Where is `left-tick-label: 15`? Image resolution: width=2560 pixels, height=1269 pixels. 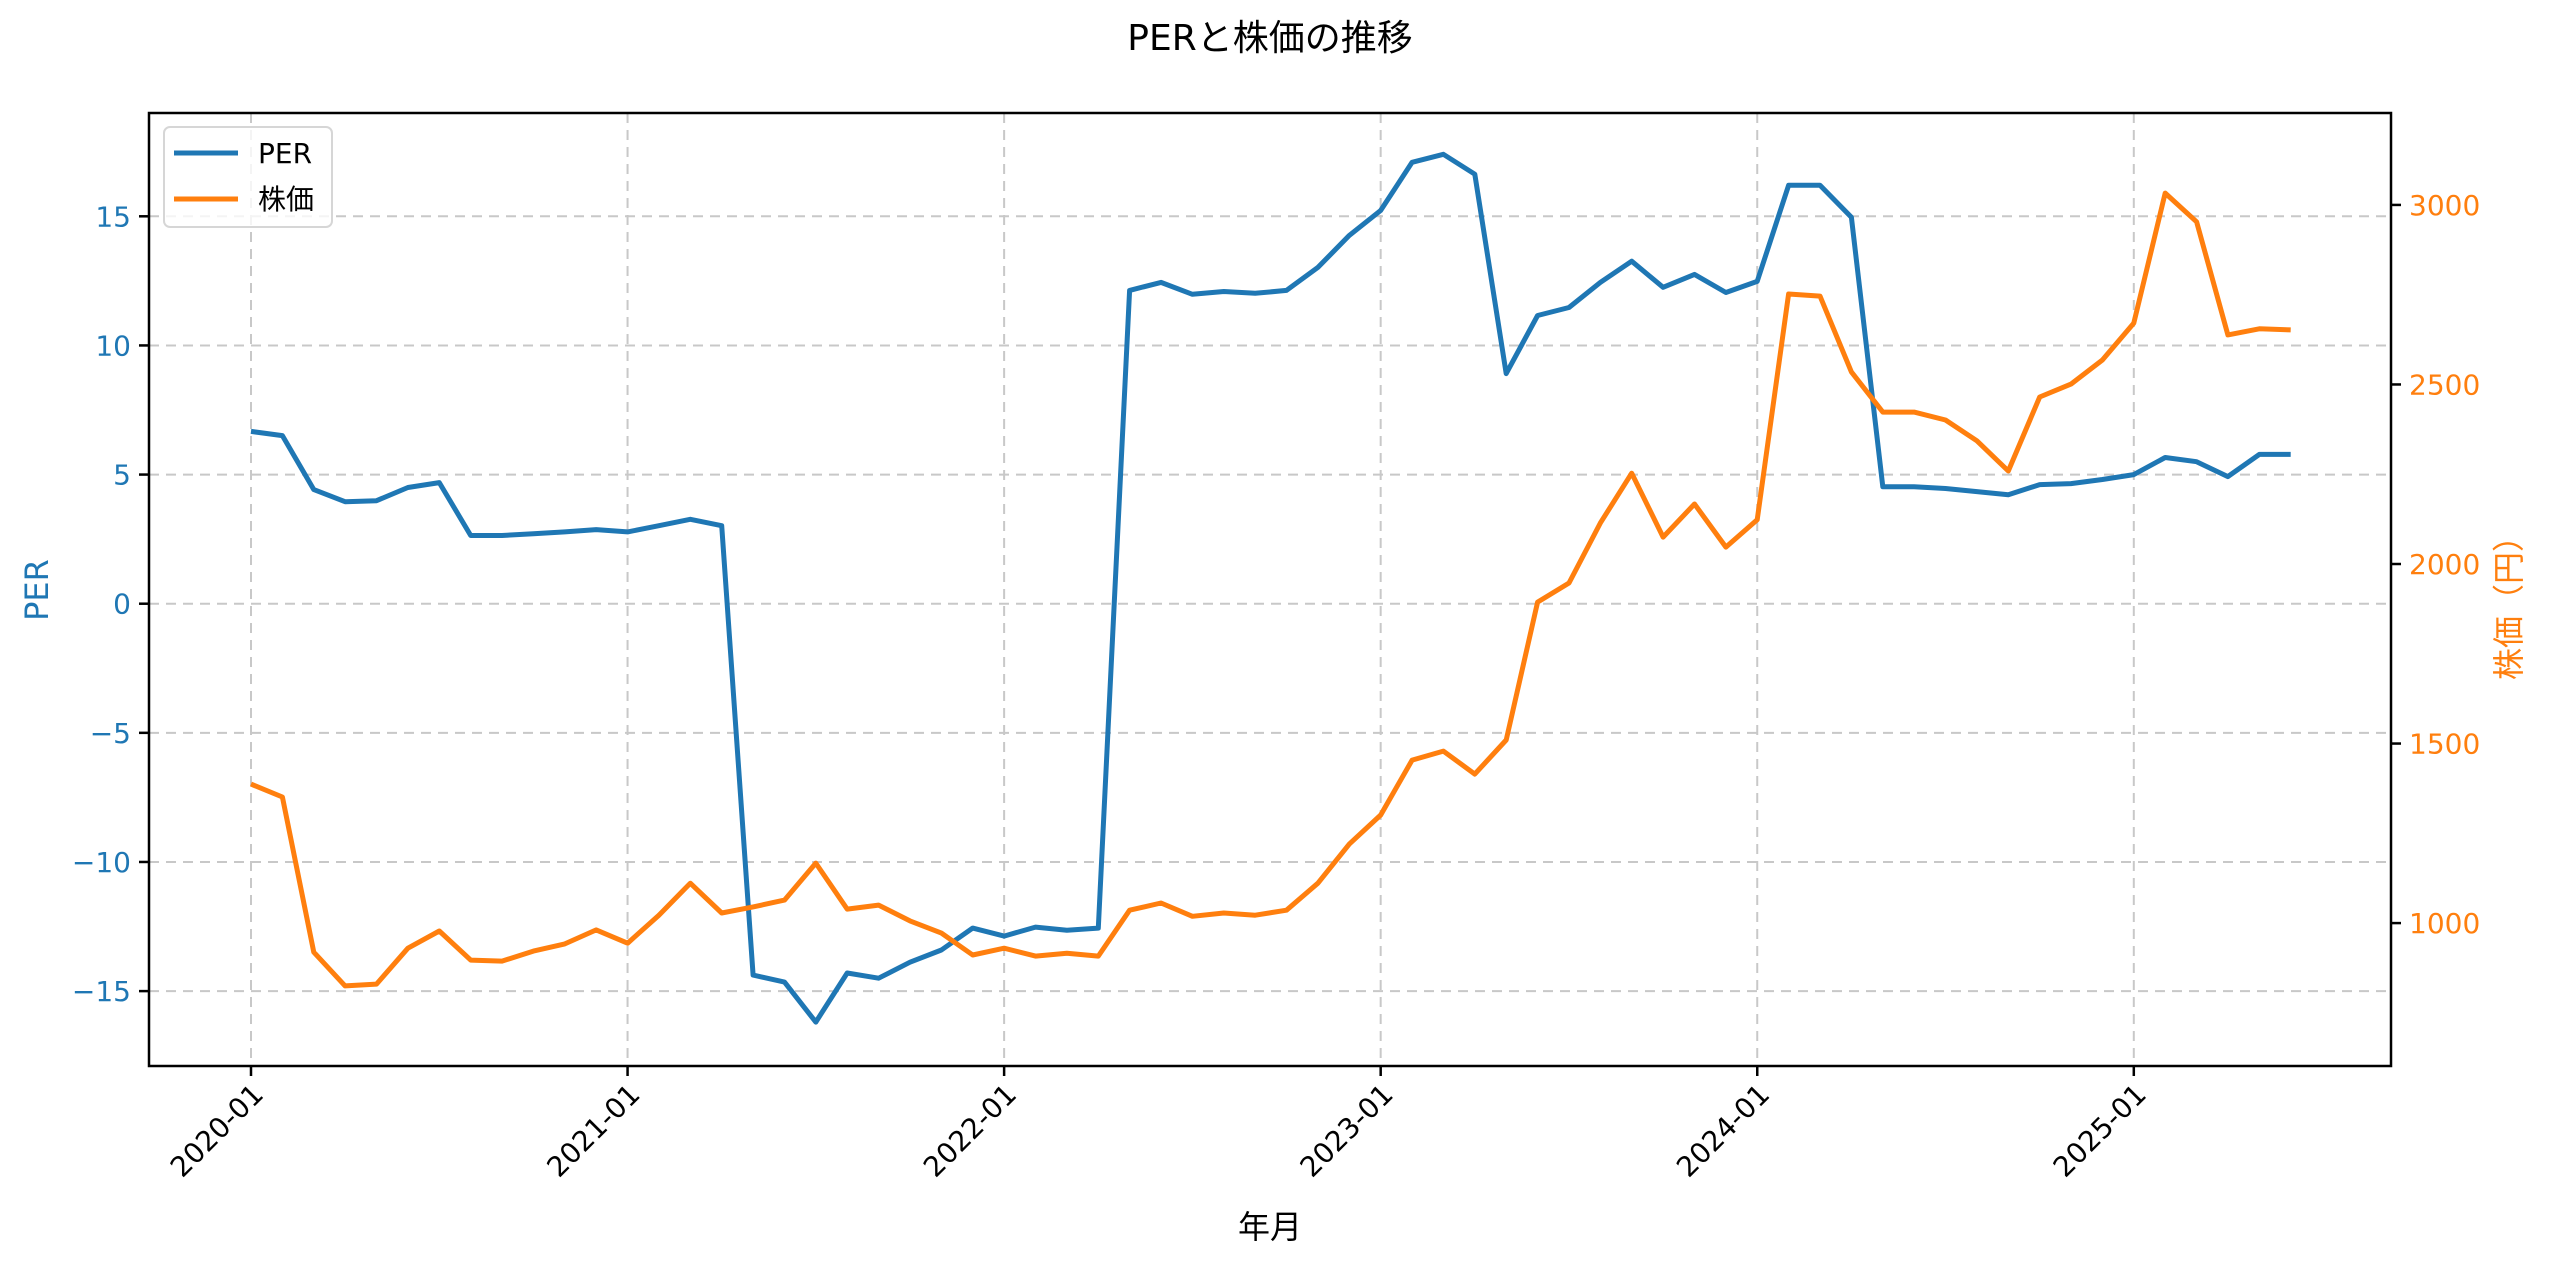 left-tick-label: 15 is located at coordinates (113, 216).